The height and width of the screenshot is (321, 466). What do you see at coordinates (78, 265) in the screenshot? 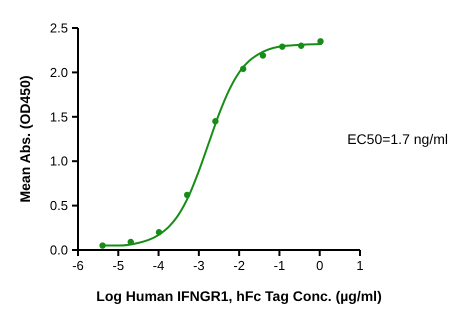
I see `x-tick-label: -6` at bounding box center [78, 265].